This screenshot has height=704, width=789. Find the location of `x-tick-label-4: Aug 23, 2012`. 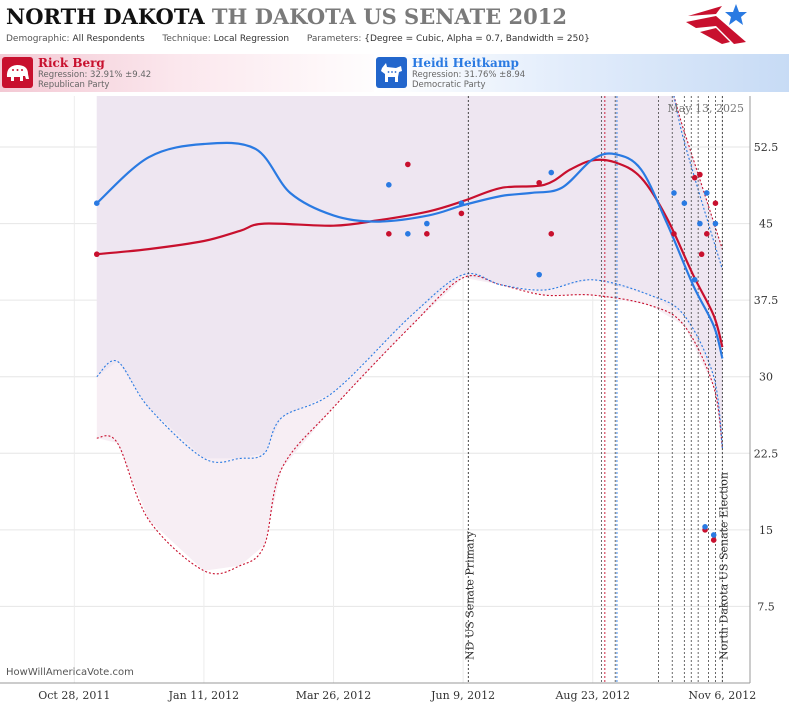

x-tick-label-4: Aug 23, 2012 is located at coordinates (592, 695).